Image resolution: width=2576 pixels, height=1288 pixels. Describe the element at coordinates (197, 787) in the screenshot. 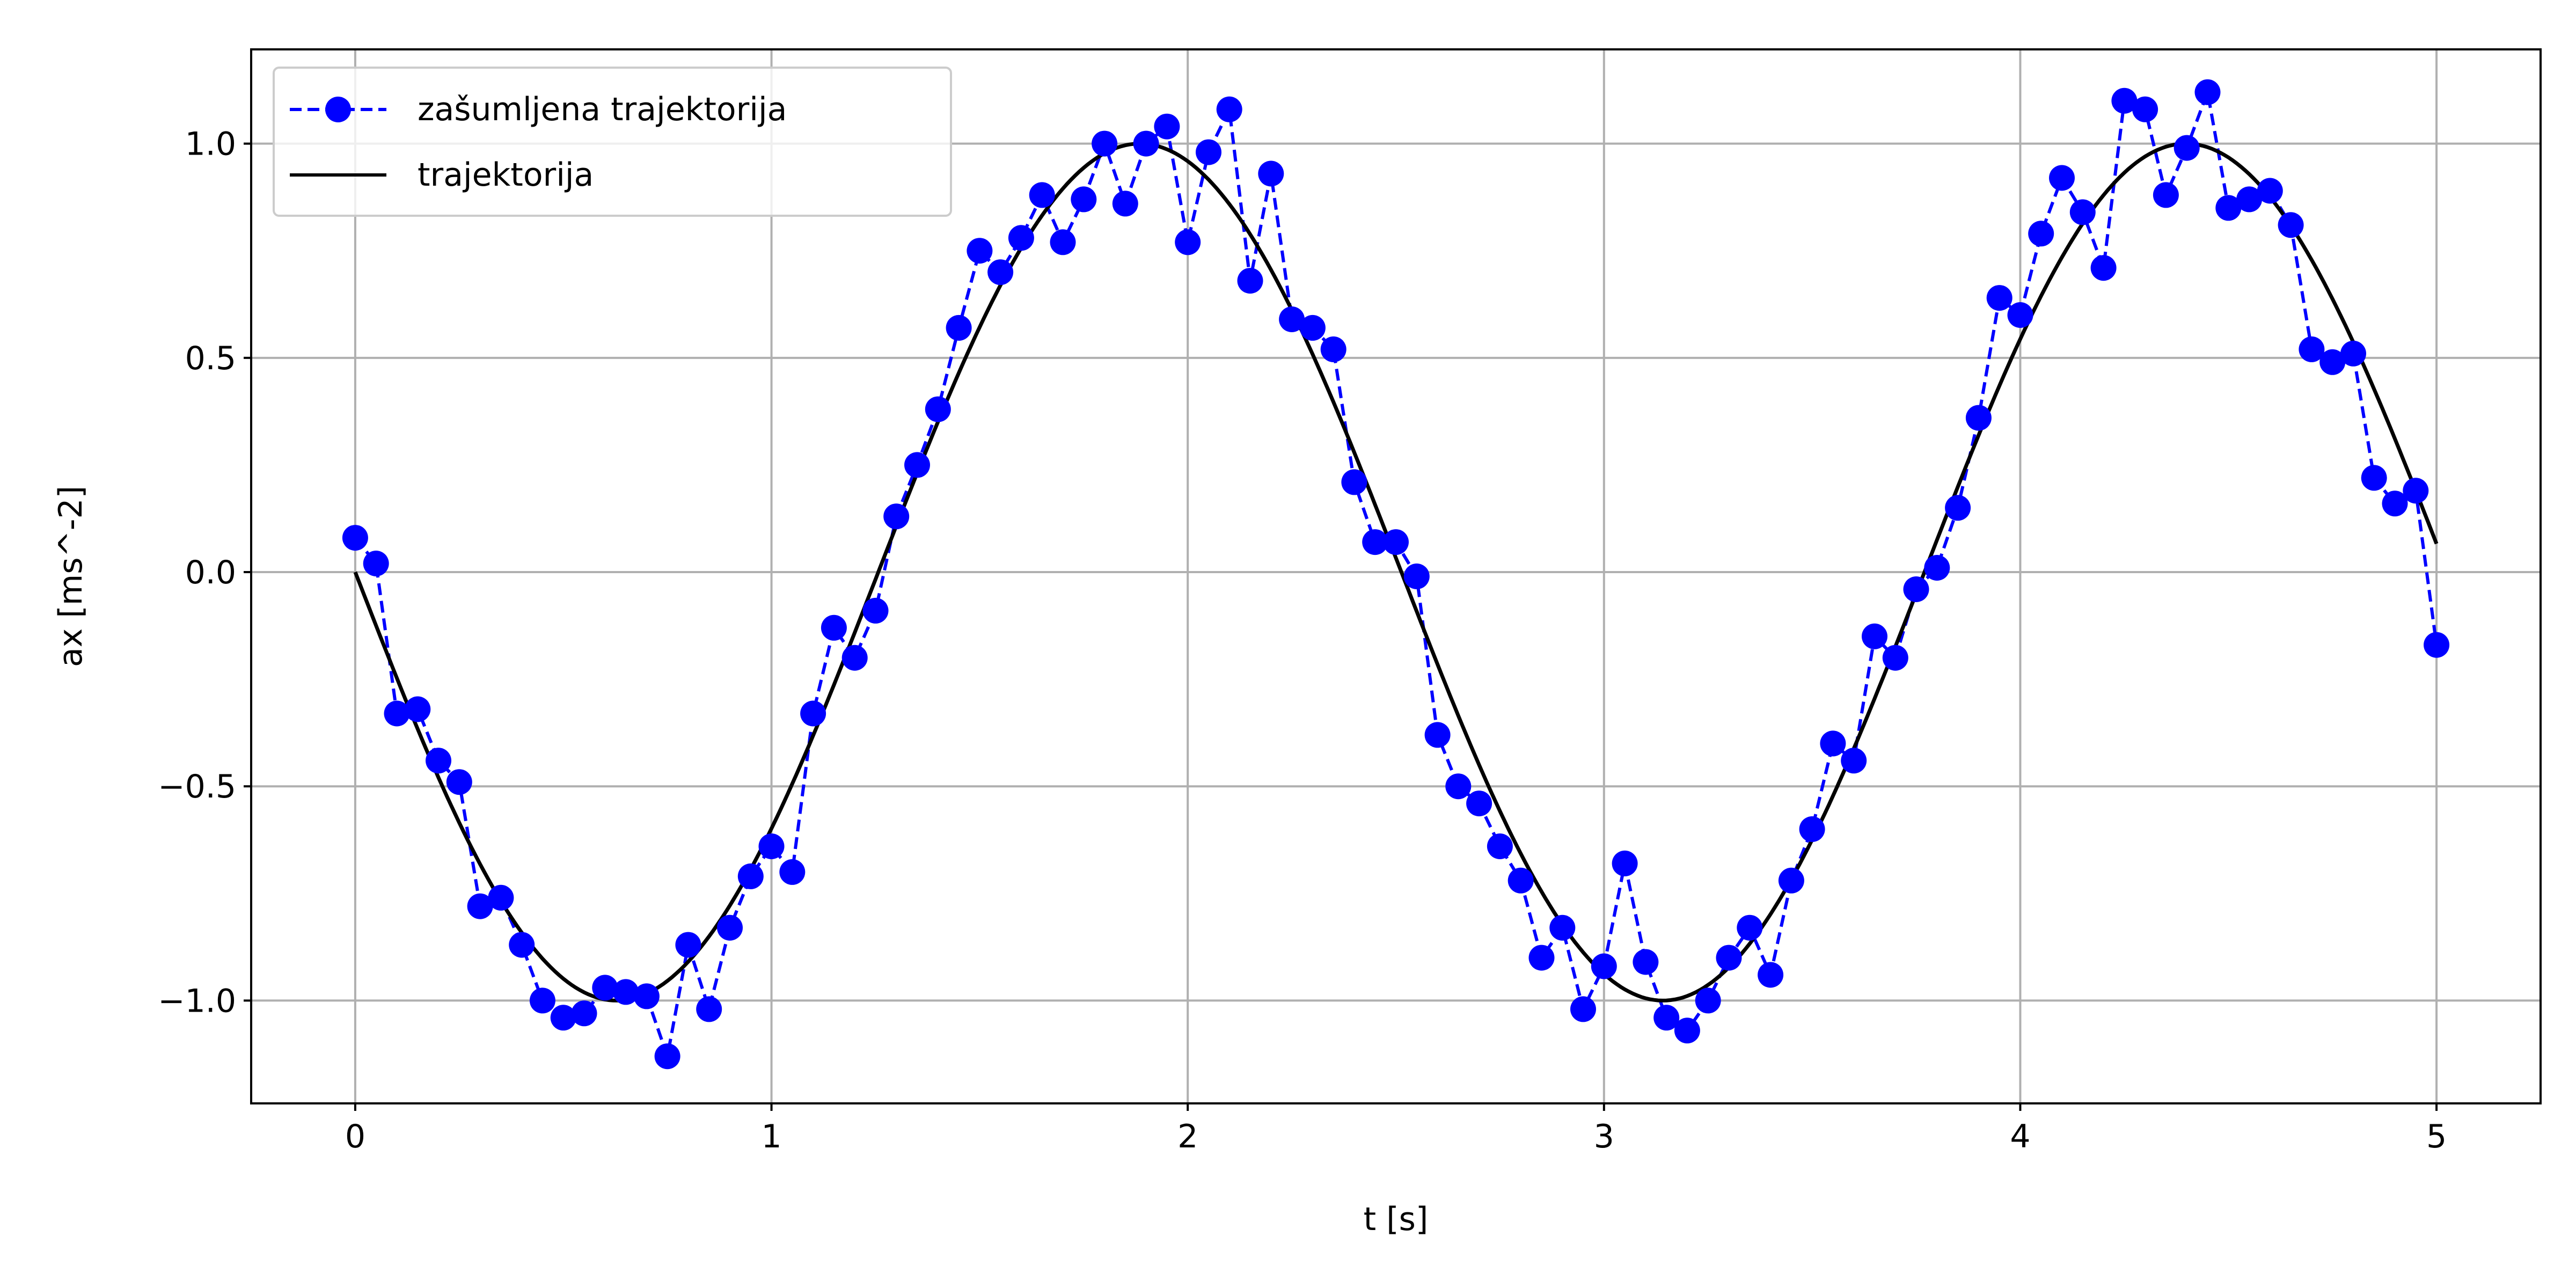

I see `y-tick-label: −0.5` at that location.